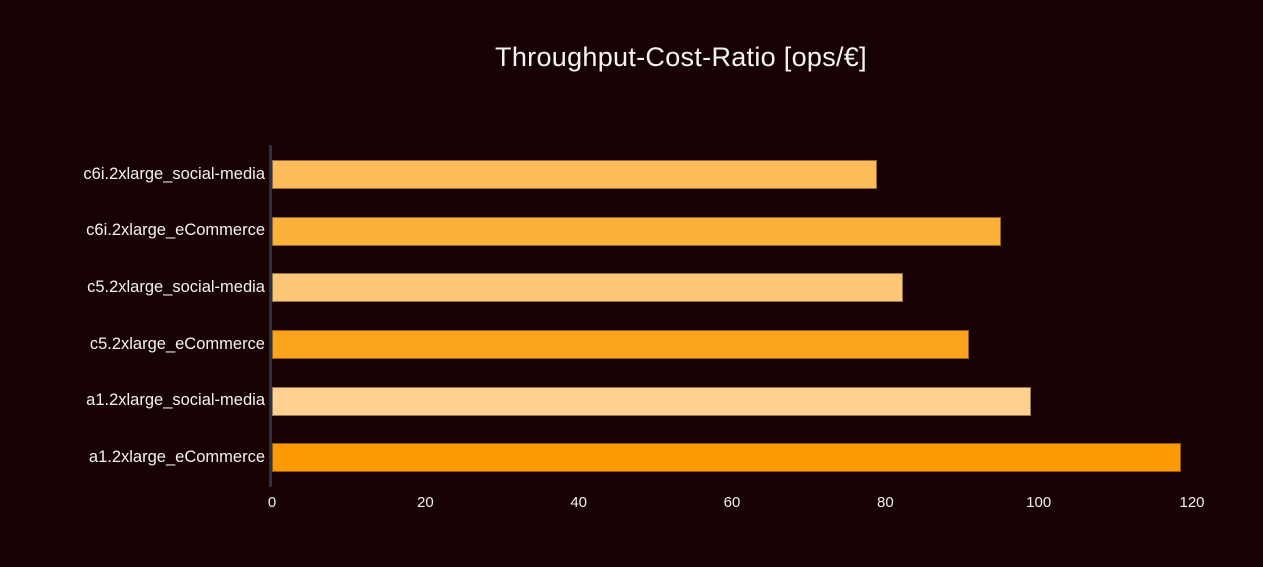  I want to click on x-axis-tick-label: 100, so click(1039, 502).